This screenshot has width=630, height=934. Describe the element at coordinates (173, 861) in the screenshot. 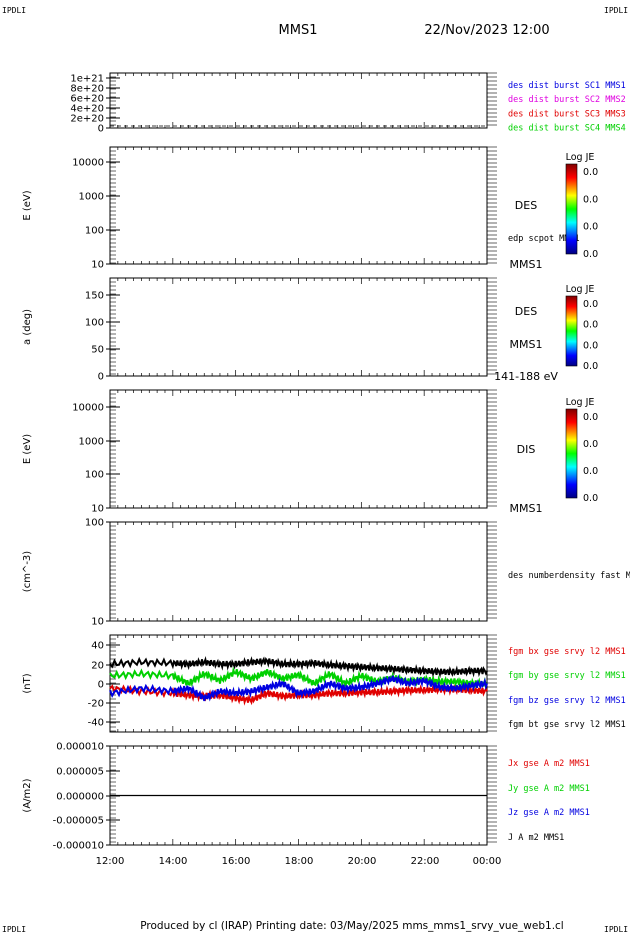

I see `x-tick-label: 14:00` at that location.